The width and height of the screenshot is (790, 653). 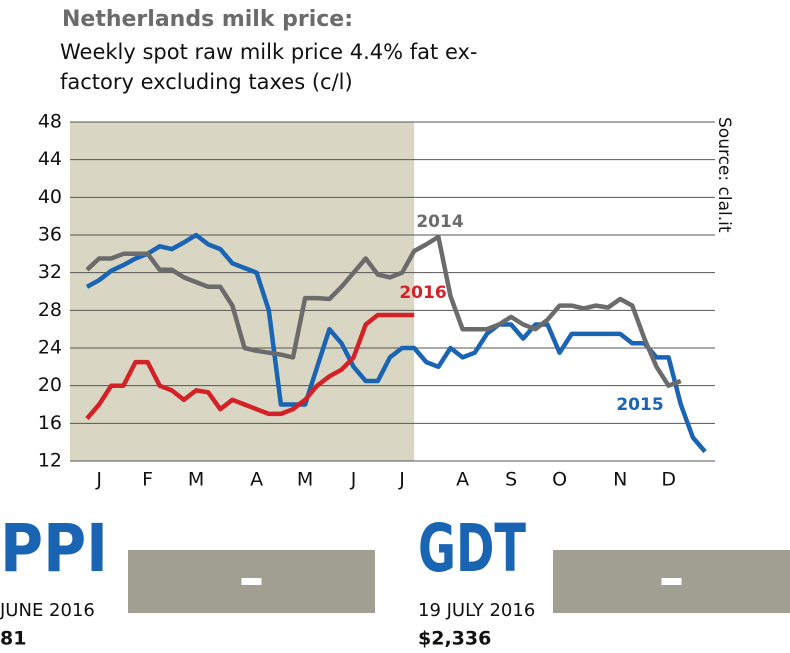 What do you see at coordinates (54, 548) in the screenshot?
I see `panel-title: PPI` at bounding box center [54, 548].